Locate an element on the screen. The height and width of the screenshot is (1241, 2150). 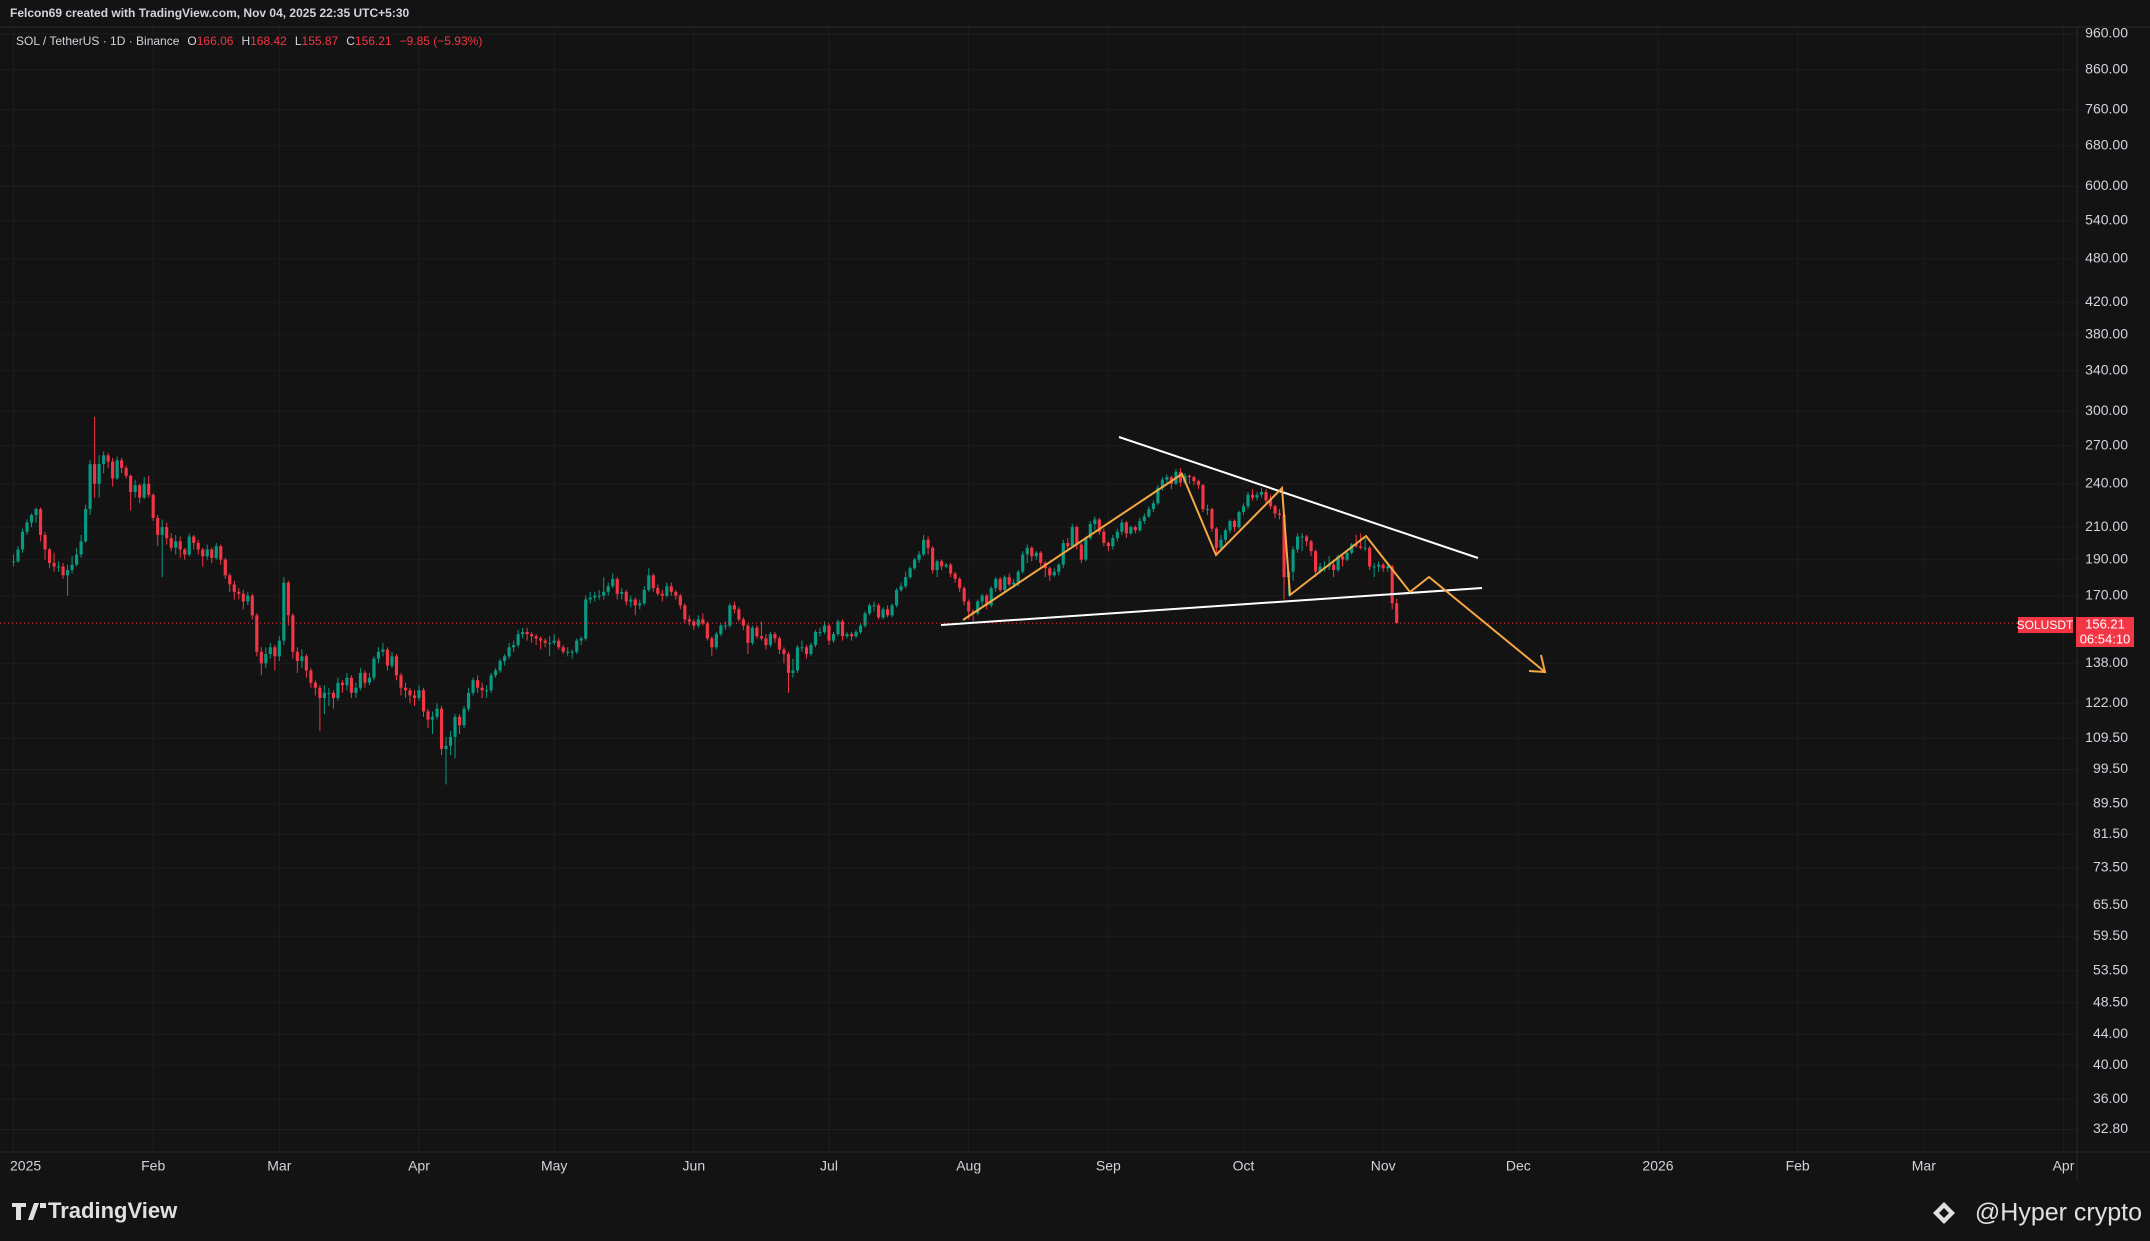
x-tick-label: Feb is located at coordinates (1798, 1166).